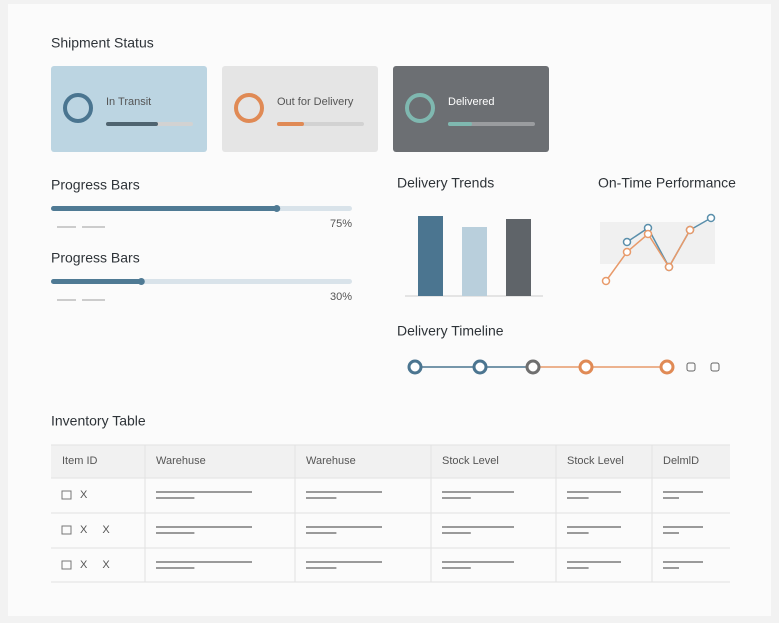 The height and width of the screenshot is (623, 779). What do you see at coordinates (657, 243) in the screenshot?
I see `chart-bg` at bounding box center [657, 243].